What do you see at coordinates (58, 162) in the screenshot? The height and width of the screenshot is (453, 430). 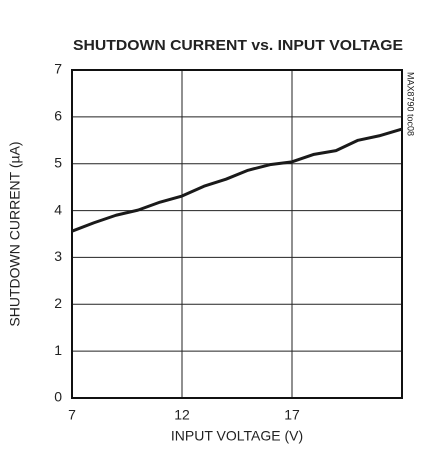 I see `y-tick-label: 5` at bounding box center [58, 162].